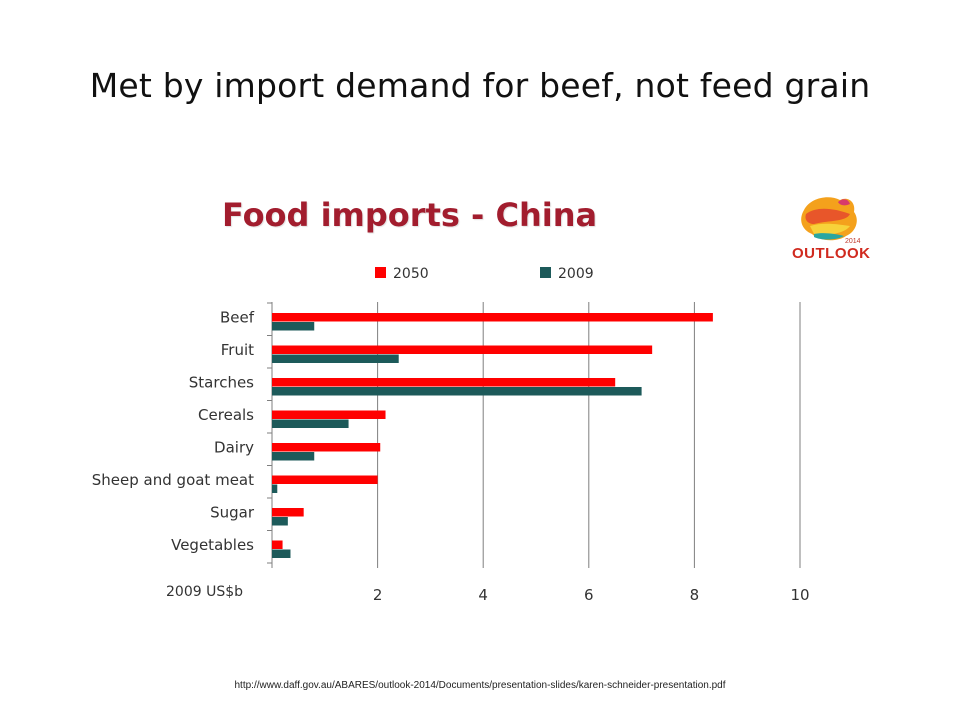 Image resolution: width=960 pixels, height=720 pixels. What do you see at coordinates (829, 219) in the screenshot?
I see `australia-map-logo-icon` at bounding box center [829, 219].